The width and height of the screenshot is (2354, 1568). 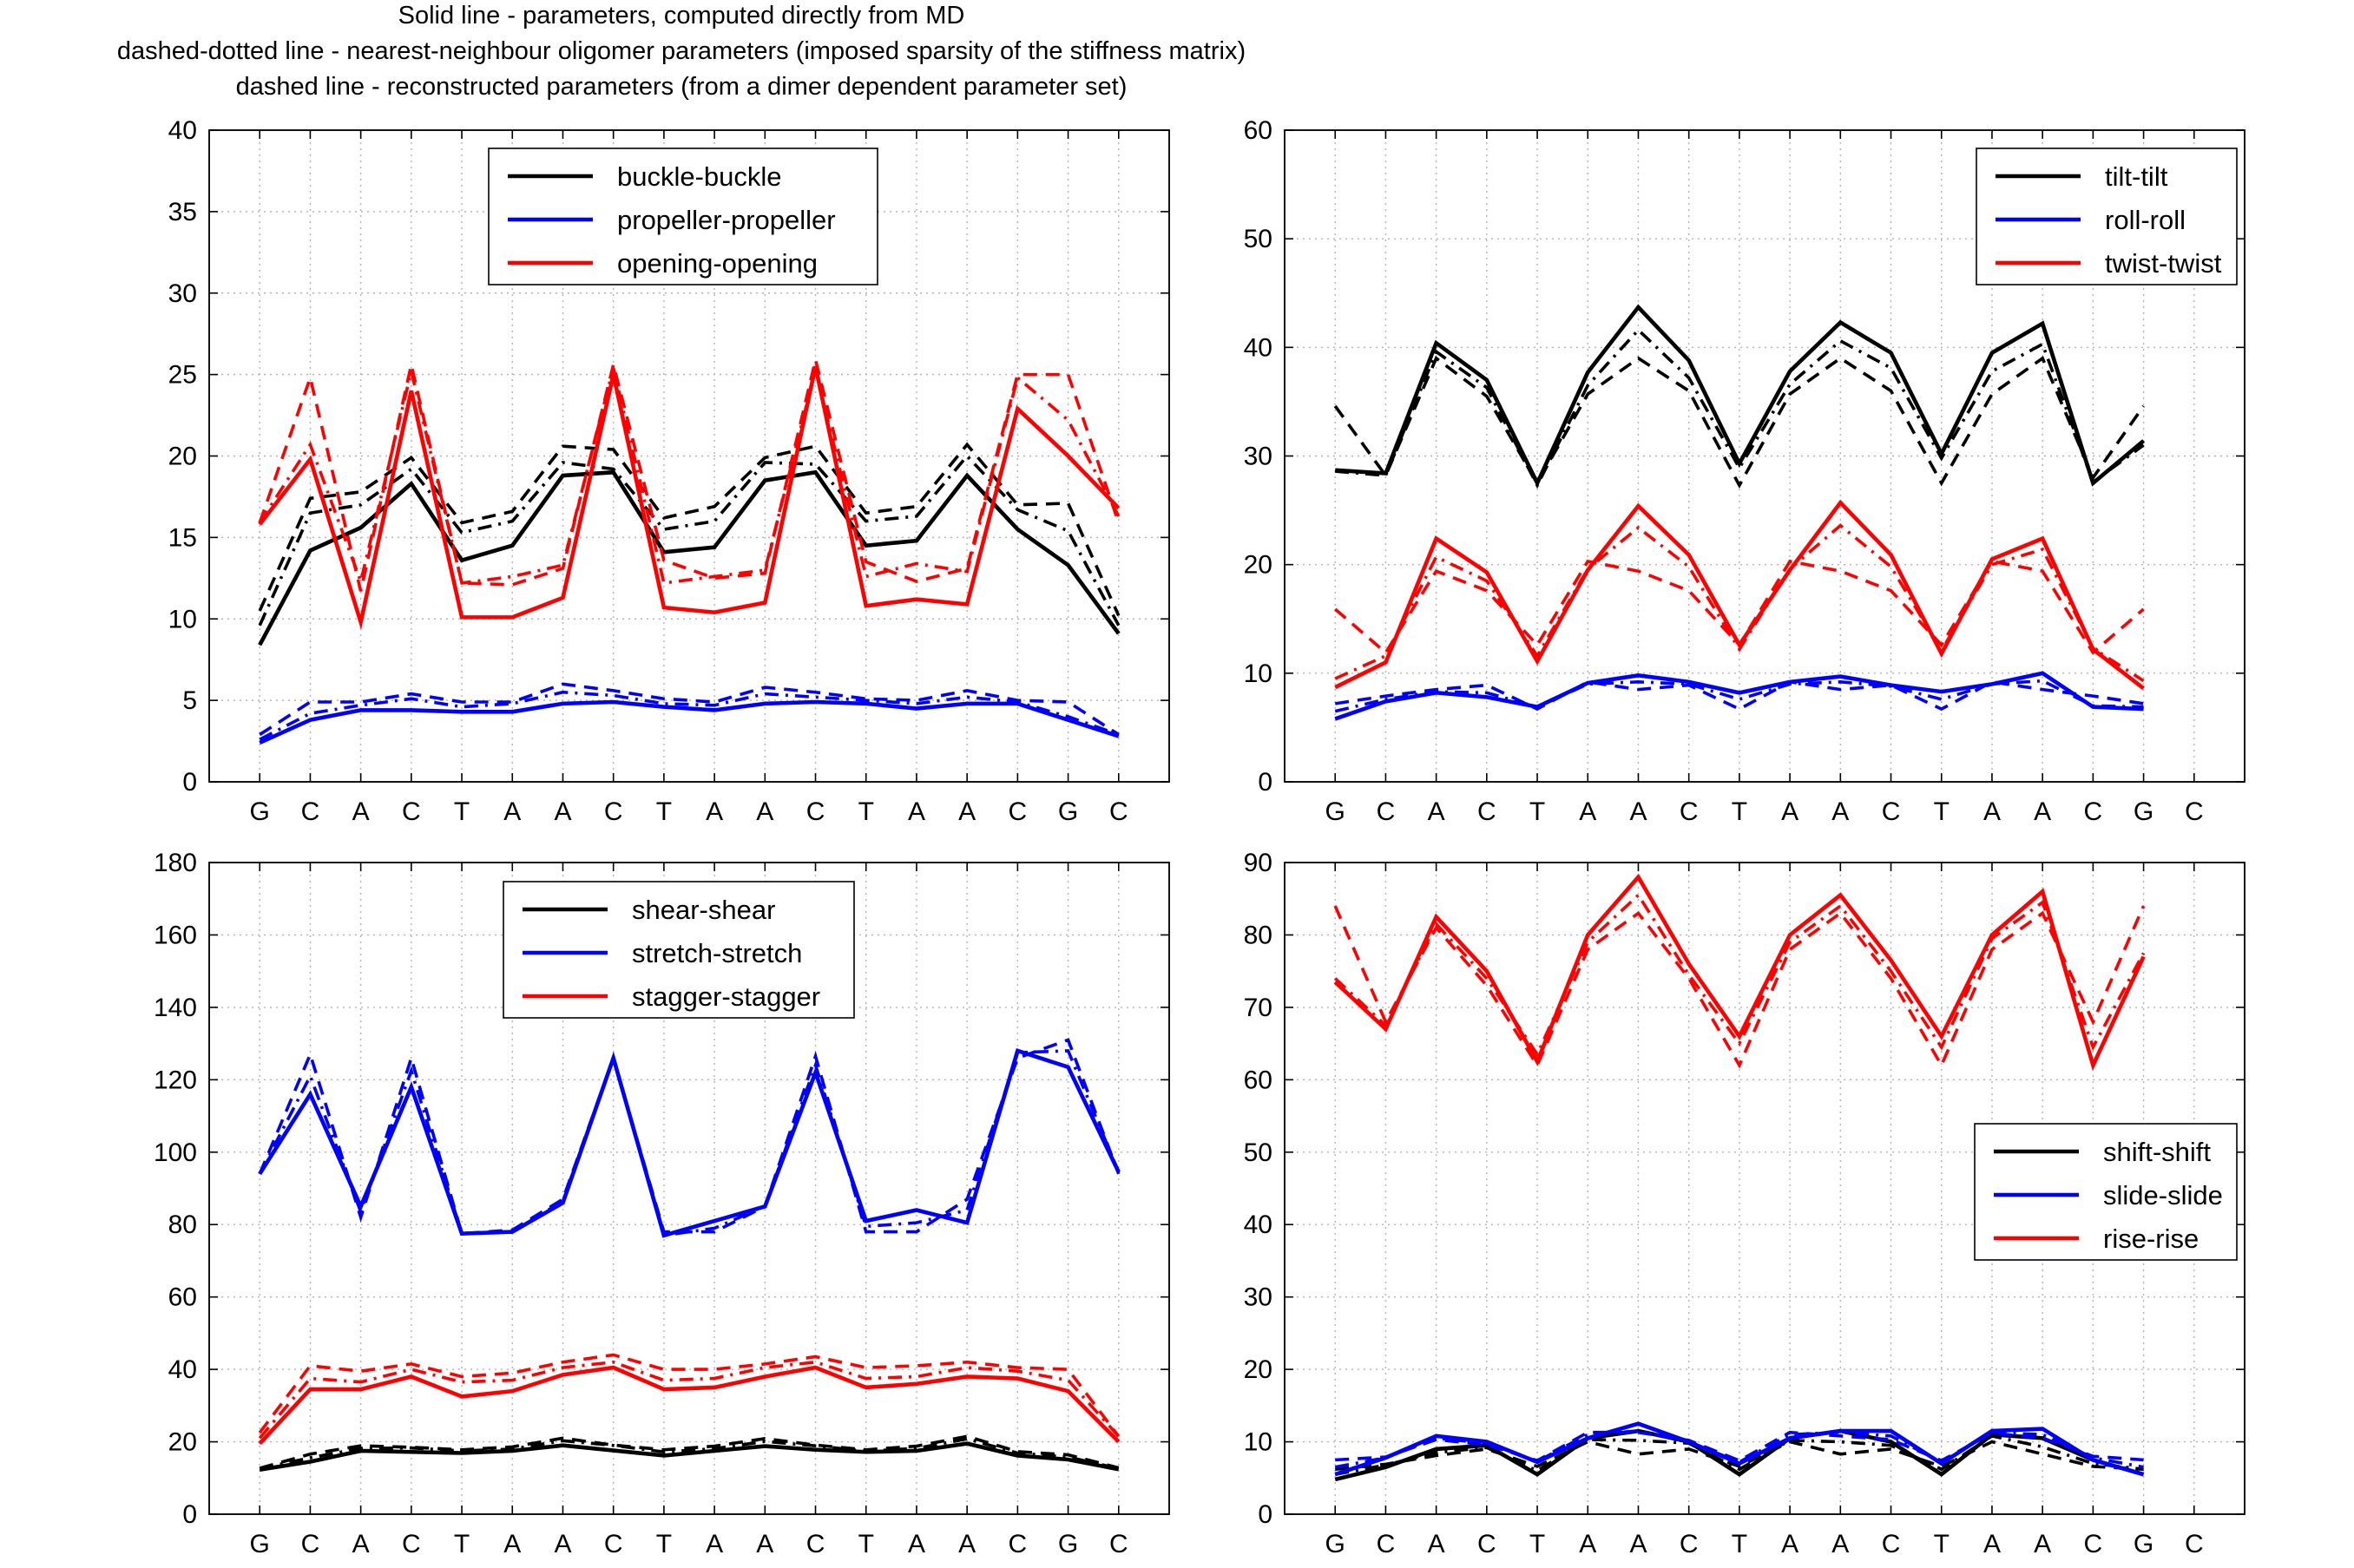 I want to click on series-line-black-dashed, so click(x=1740, y=422).